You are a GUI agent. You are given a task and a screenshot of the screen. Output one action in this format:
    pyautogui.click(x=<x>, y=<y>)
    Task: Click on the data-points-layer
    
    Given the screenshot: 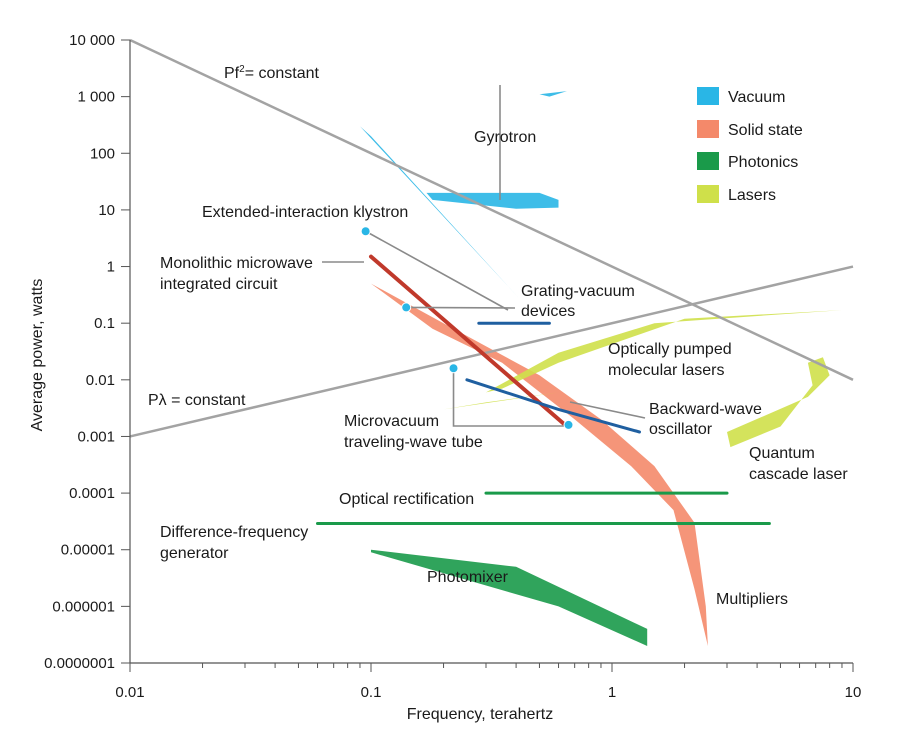 What is the action you would take?
    pyautogui.click(x=467, y=328)
    